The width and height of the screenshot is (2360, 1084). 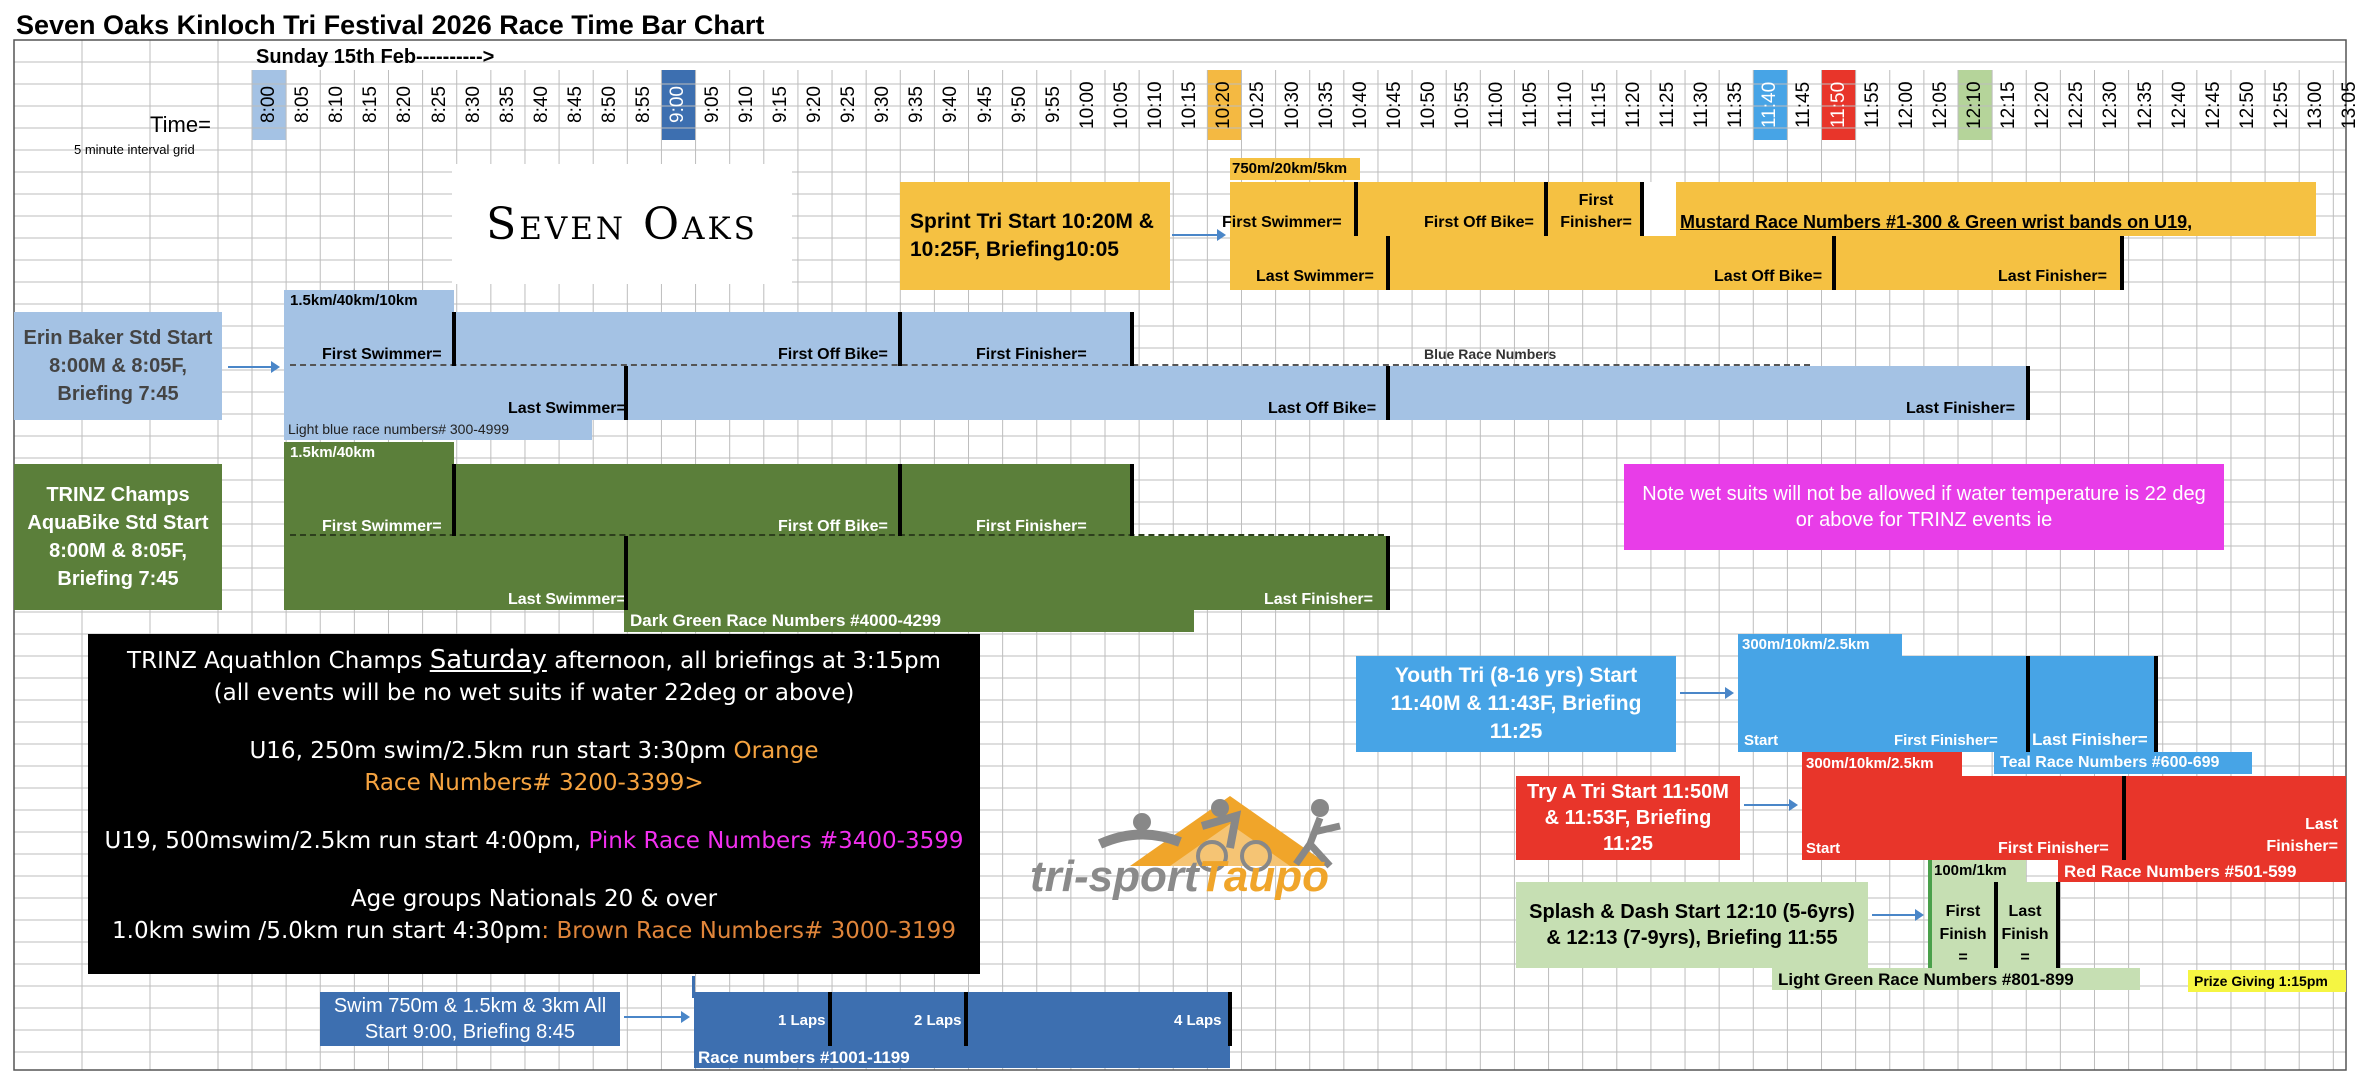 I want to click on trya-start: Start, so click(x=1823, y=848).